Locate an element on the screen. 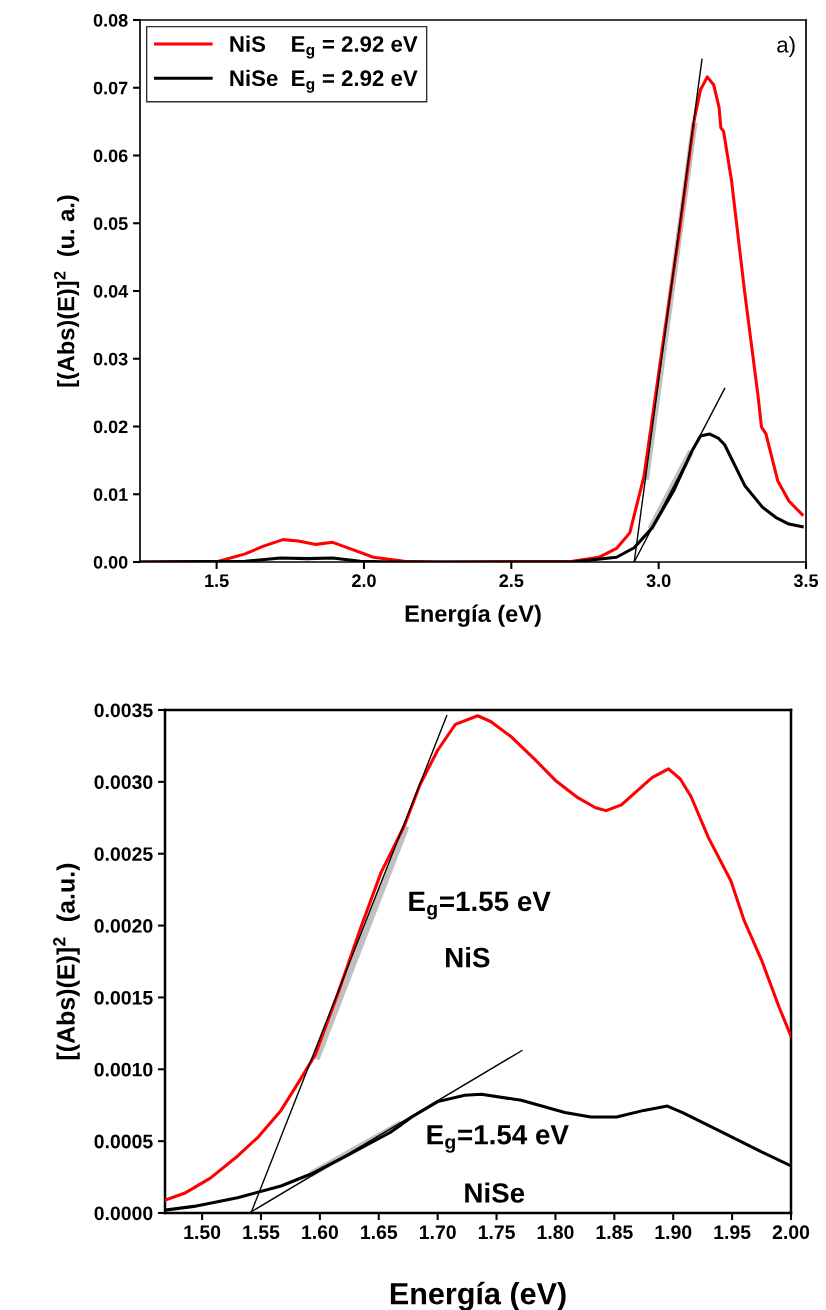 This screenshot has width=826, height=1310. x-tick-label: 1.5 is located at coordinates (217, 581).